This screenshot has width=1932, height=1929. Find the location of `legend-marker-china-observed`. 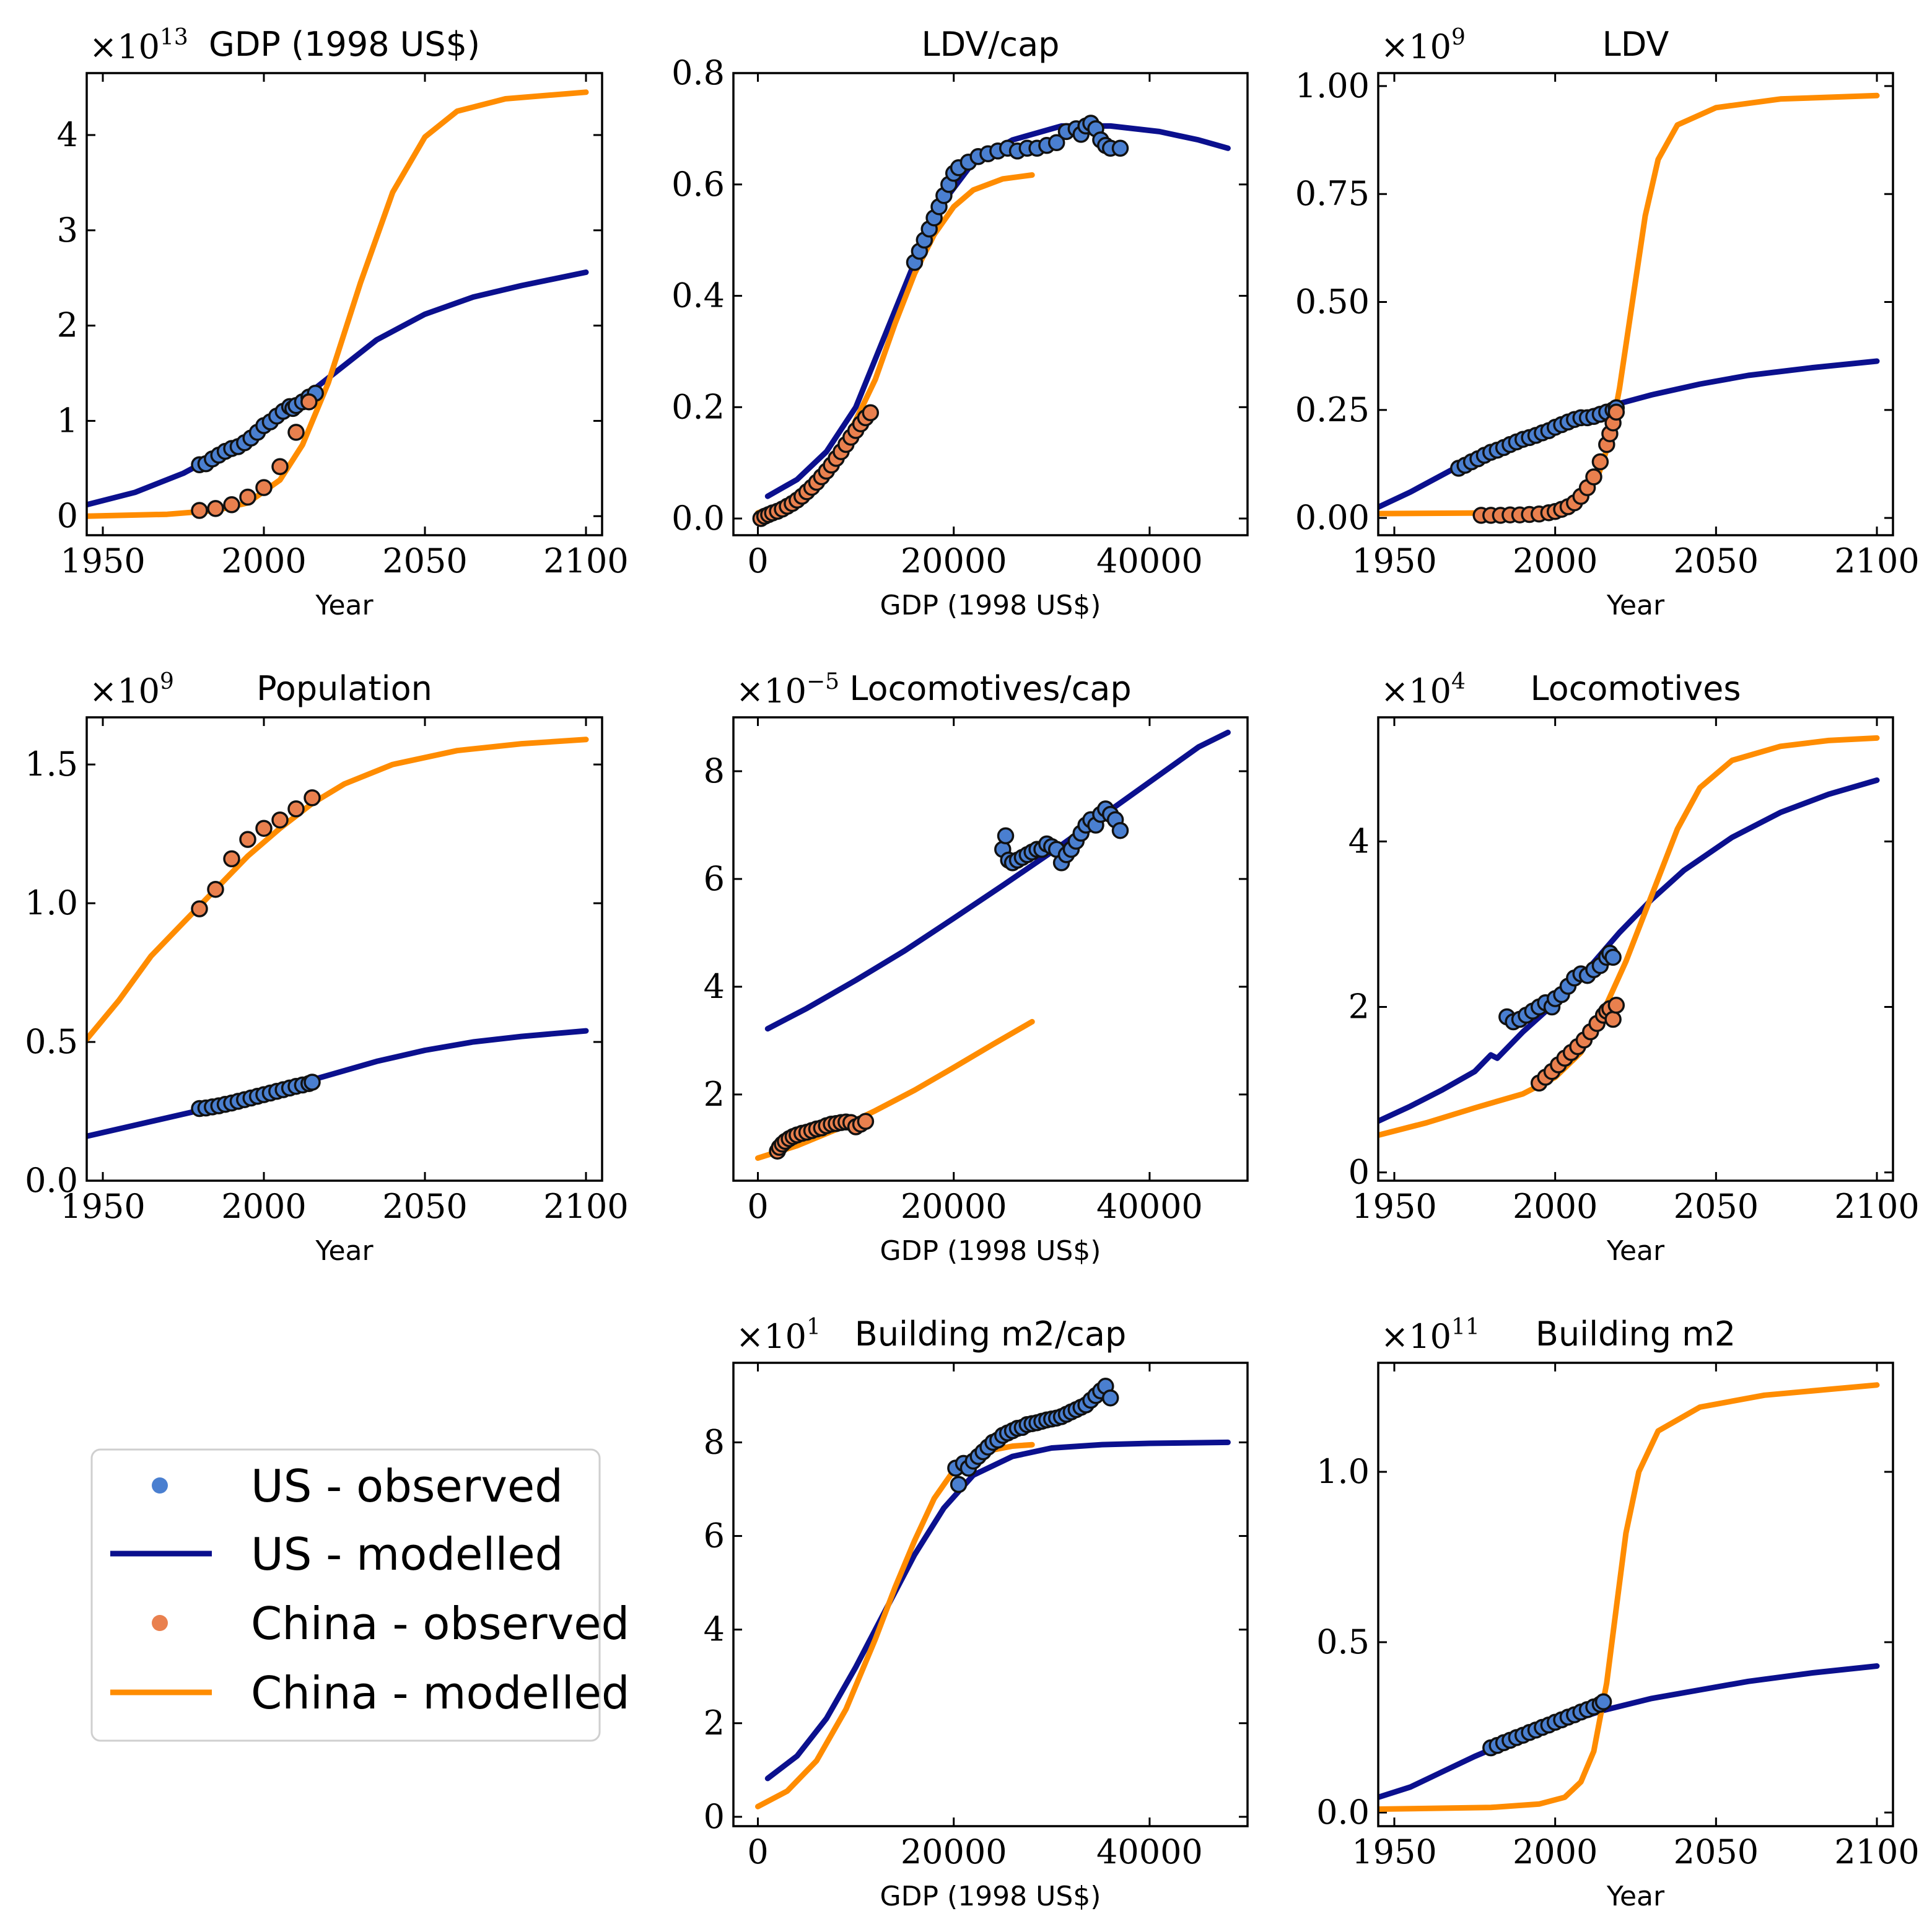

legend-marker-china-observed is located at coordinates (160, 1623).